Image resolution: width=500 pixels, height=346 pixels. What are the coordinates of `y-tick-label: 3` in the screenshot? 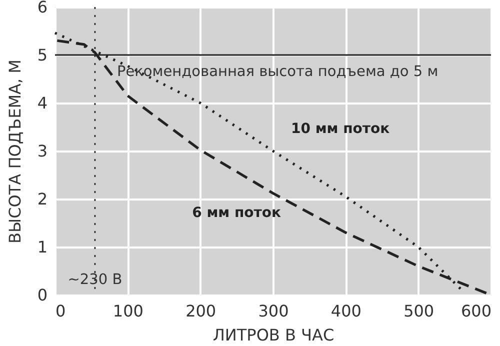 It's located at (42, 151).